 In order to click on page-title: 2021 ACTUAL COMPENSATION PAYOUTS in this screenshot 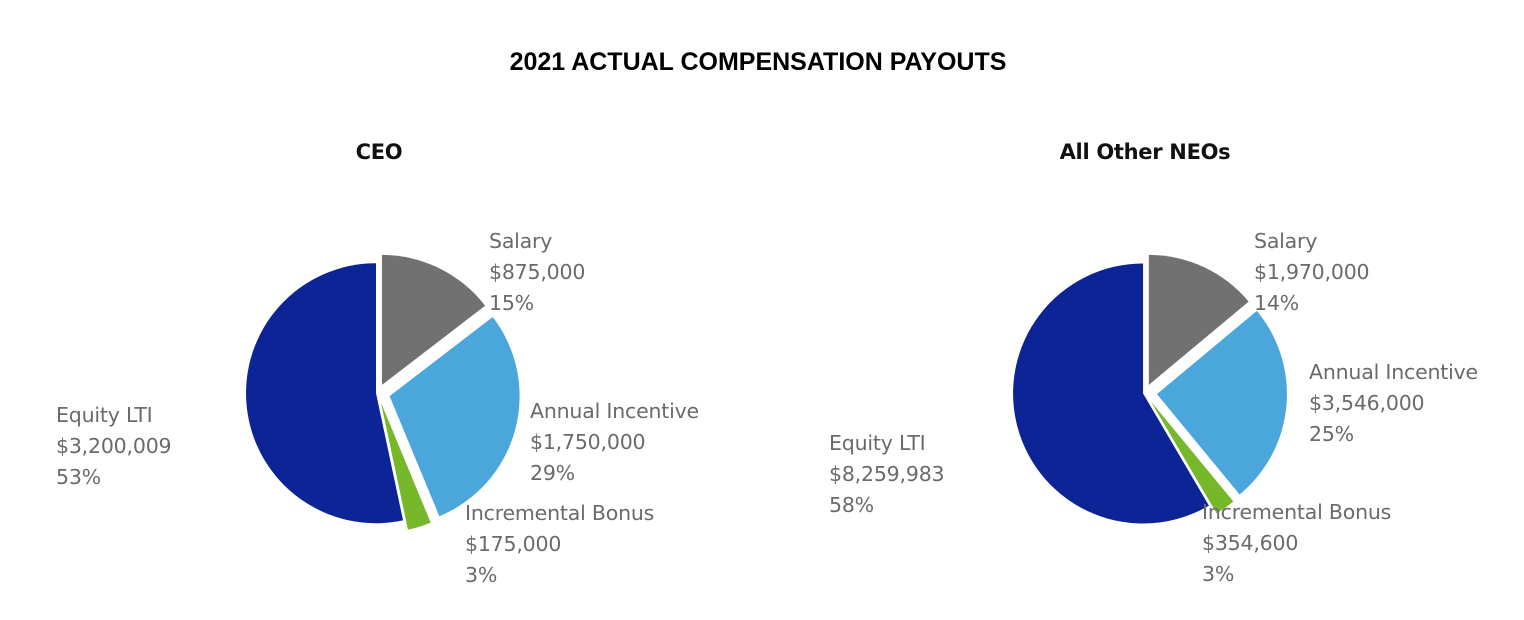, I will do `click(758, 62)`.